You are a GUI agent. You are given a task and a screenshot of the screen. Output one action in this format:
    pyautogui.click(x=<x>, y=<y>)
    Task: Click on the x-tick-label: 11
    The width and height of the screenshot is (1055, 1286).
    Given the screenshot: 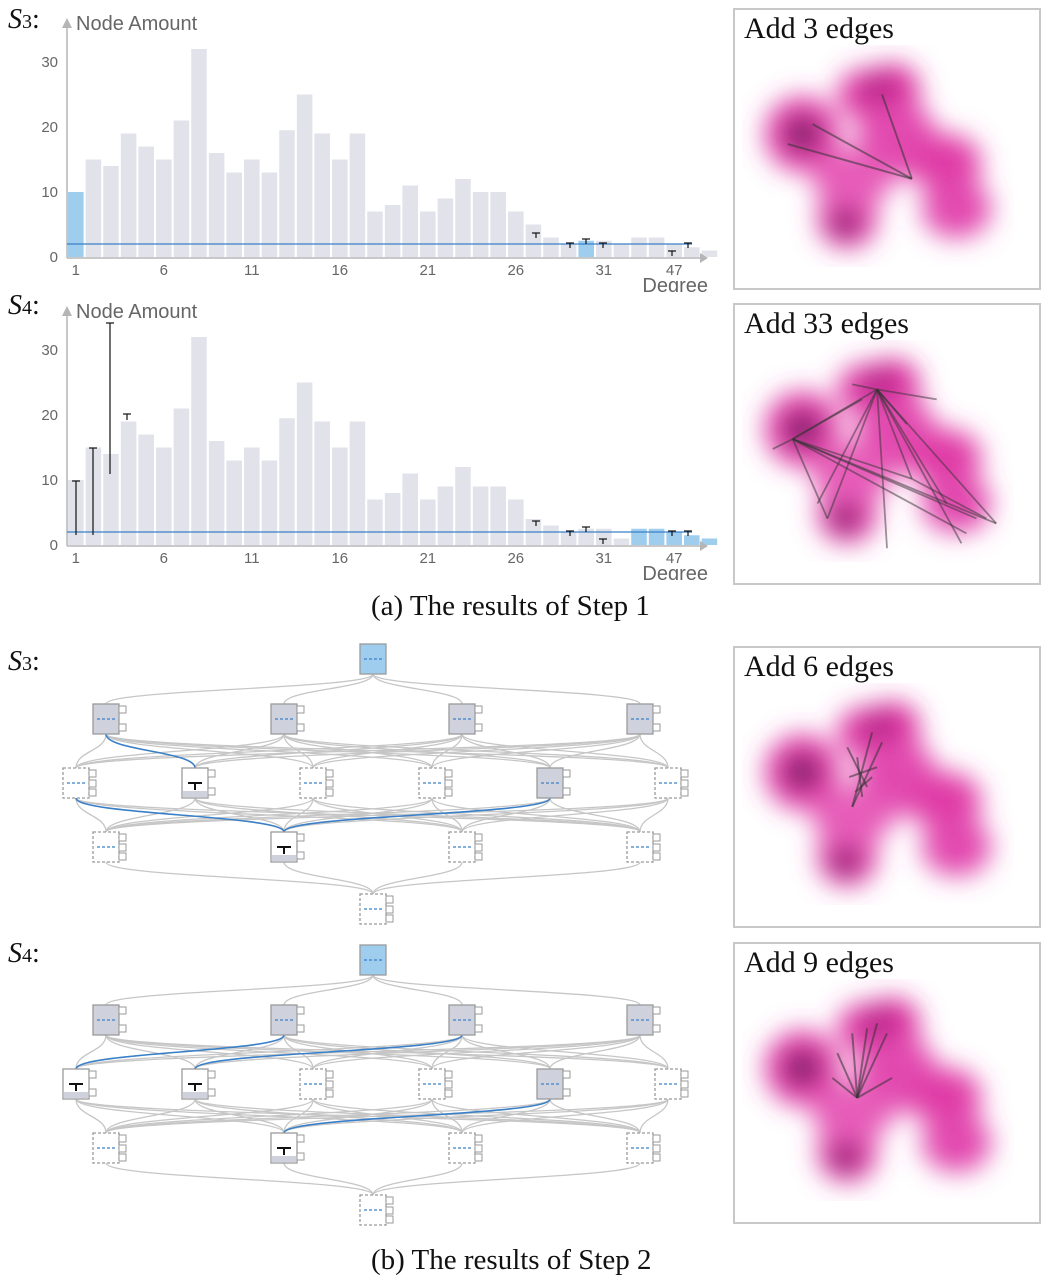 What is the action you would take?
    pyautogui.click(x=252, y=558)
    